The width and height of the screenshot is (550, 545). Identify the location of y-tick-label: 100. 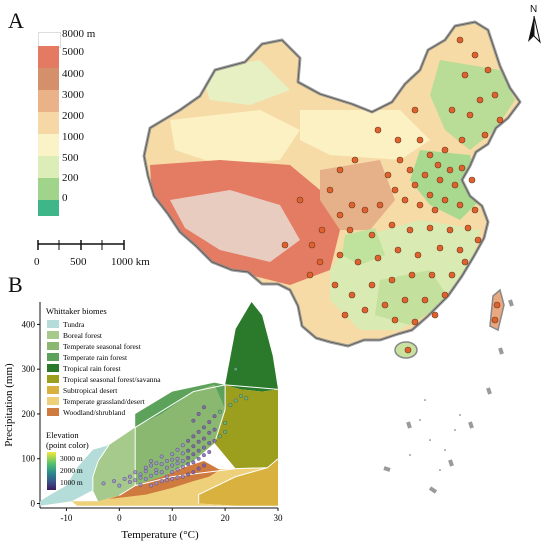
(29, 459).